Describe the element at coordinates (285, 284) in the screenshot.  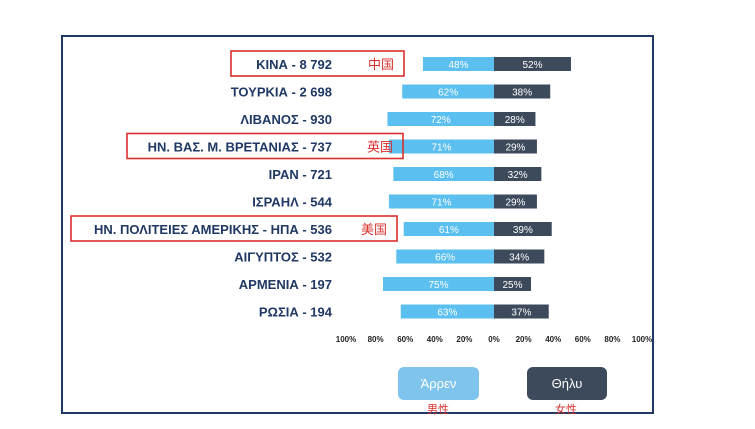
I see `category-label-8: ΑΡΜΕΝΙΑ - 197` at that location.